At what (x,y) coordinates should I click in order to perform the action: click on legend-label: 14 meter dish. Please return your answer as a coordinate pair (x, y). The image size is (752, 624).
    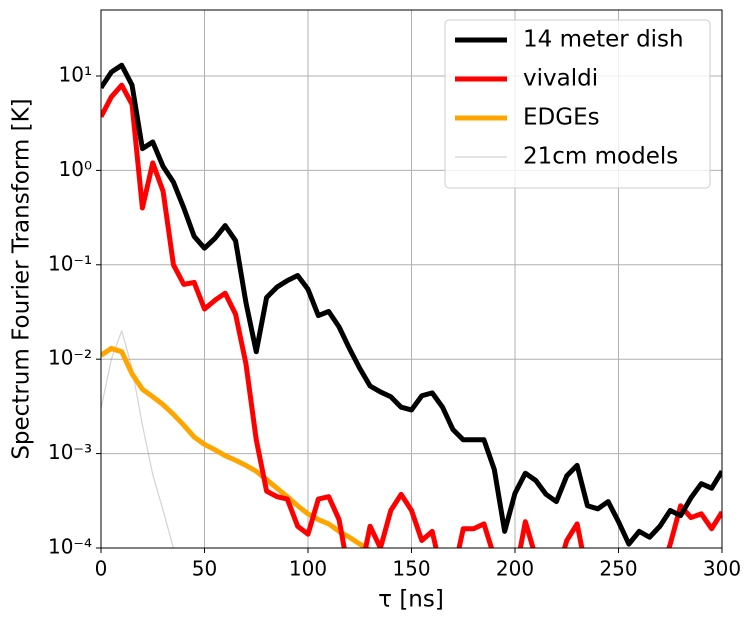
    Looking at the image, I should click on (603, 40).